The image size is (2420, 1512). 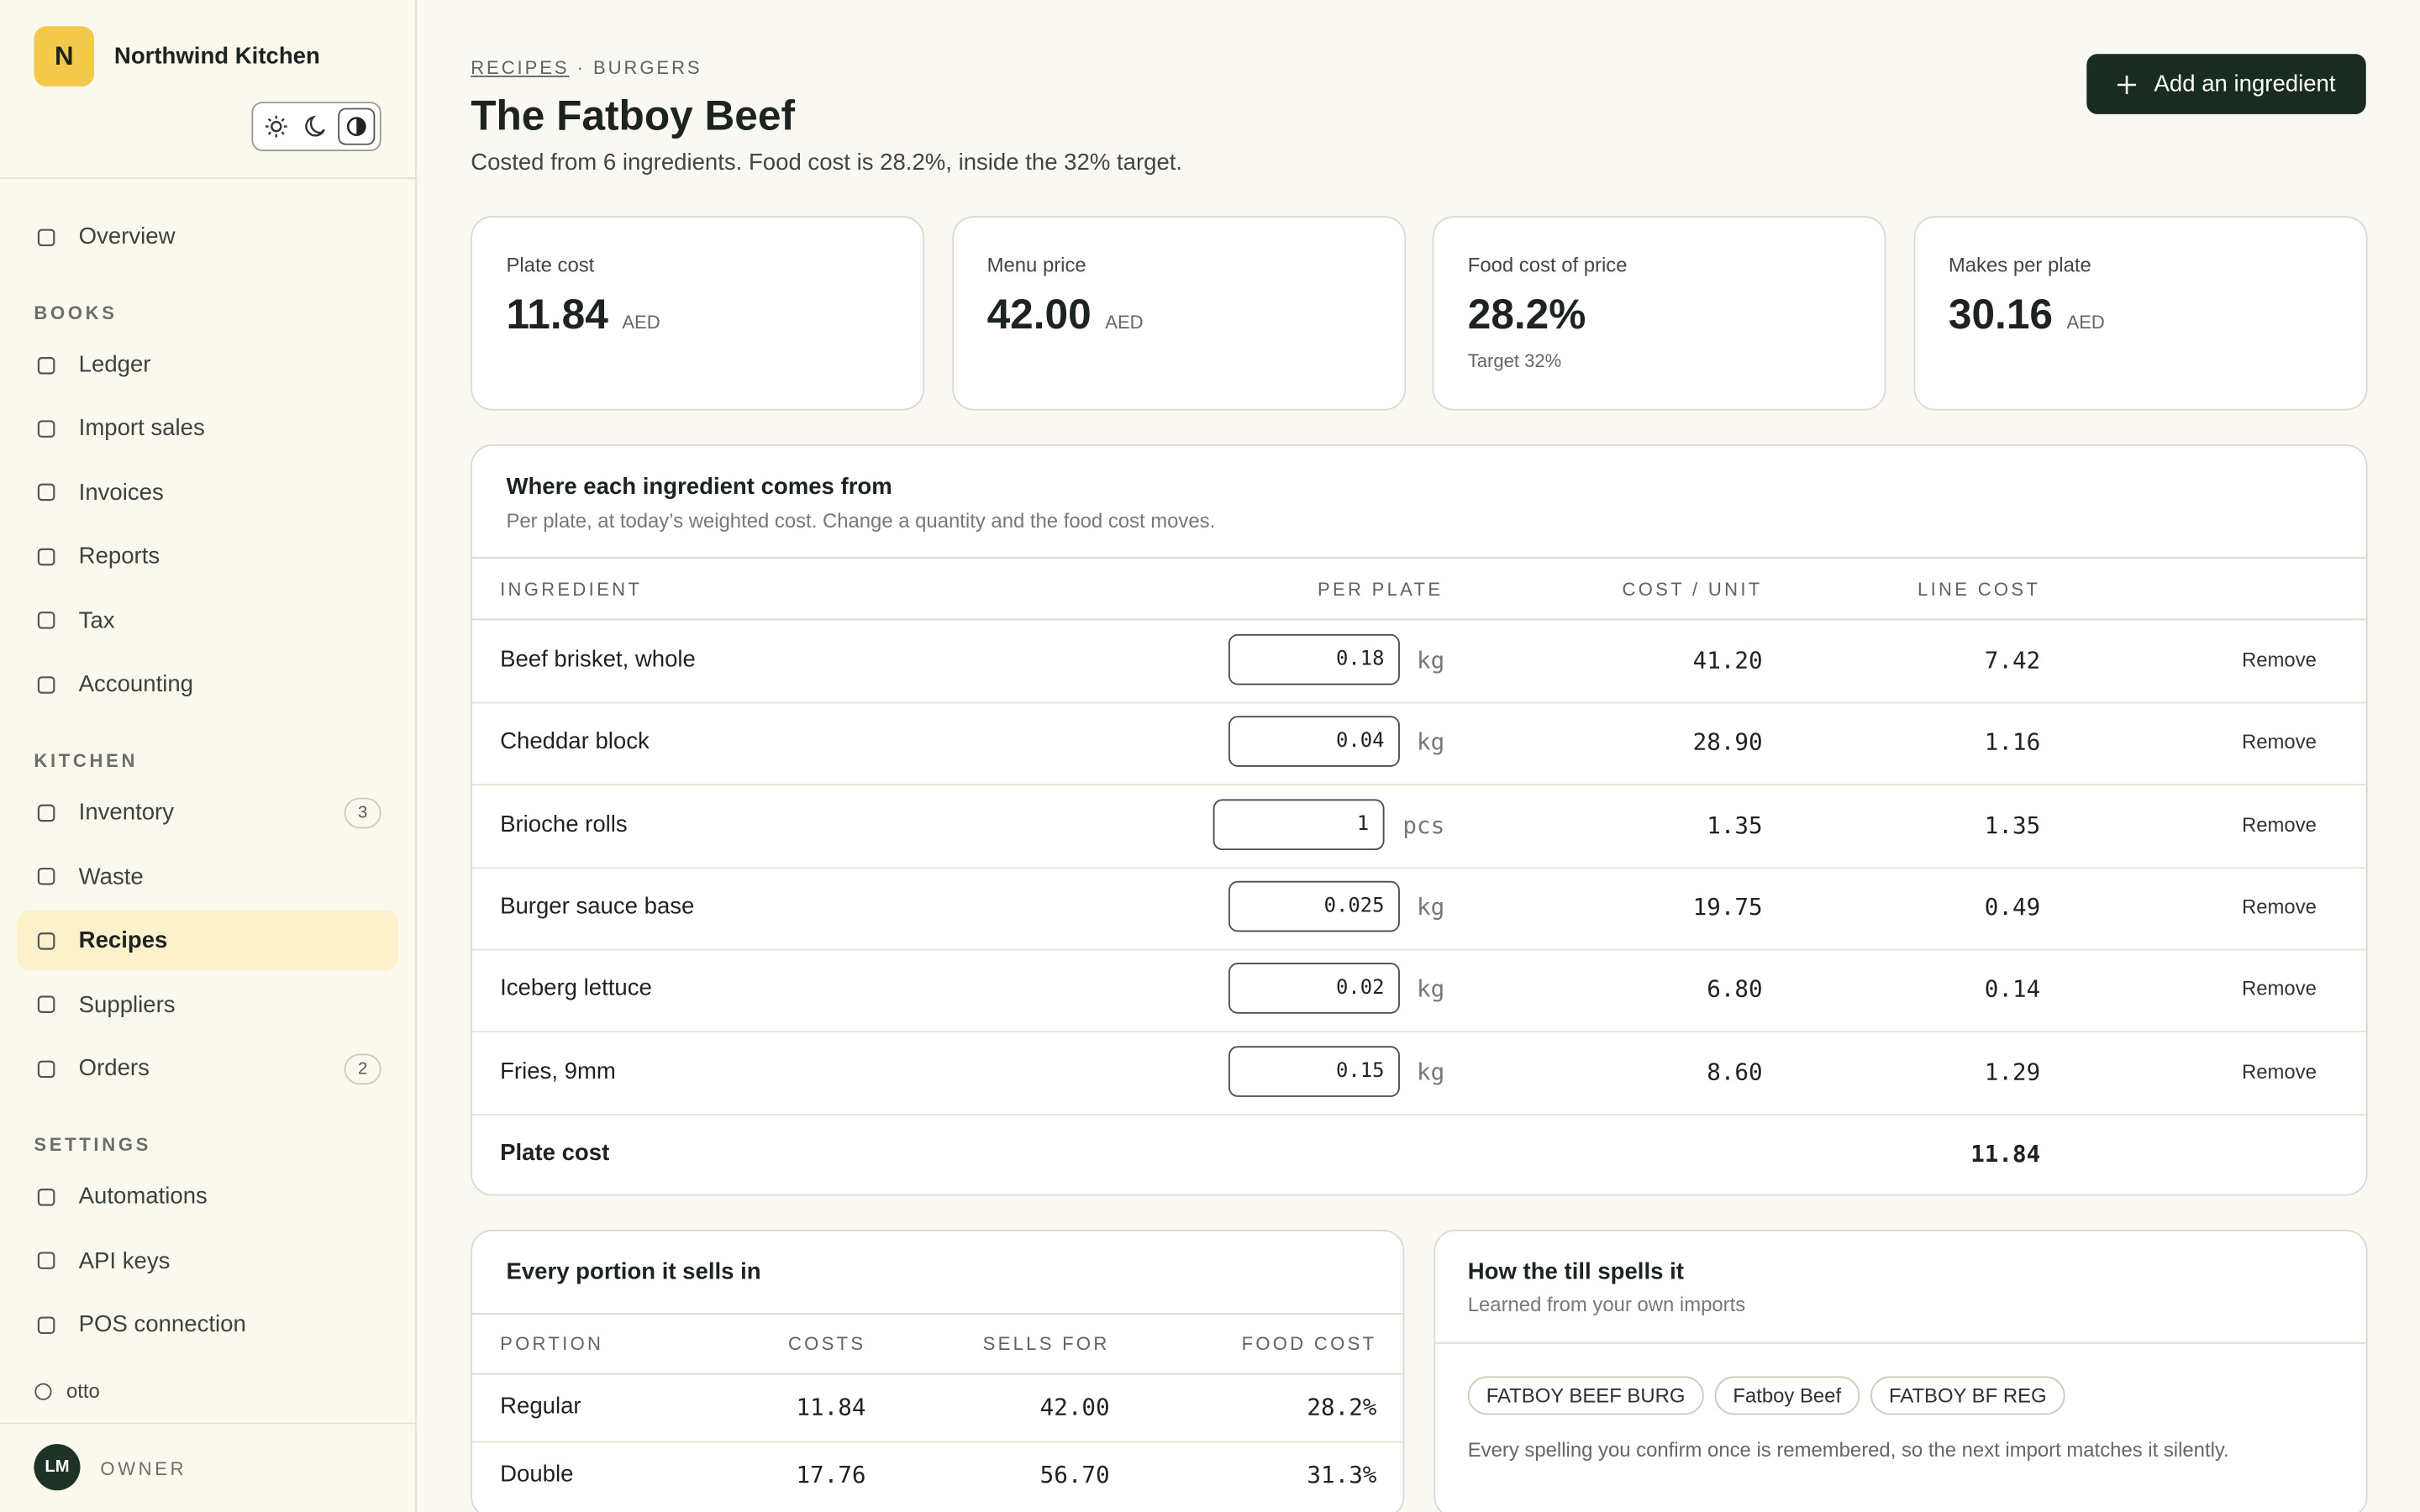 I want to click on portion-cell: 56.70, so click(x=1074, y=1474).